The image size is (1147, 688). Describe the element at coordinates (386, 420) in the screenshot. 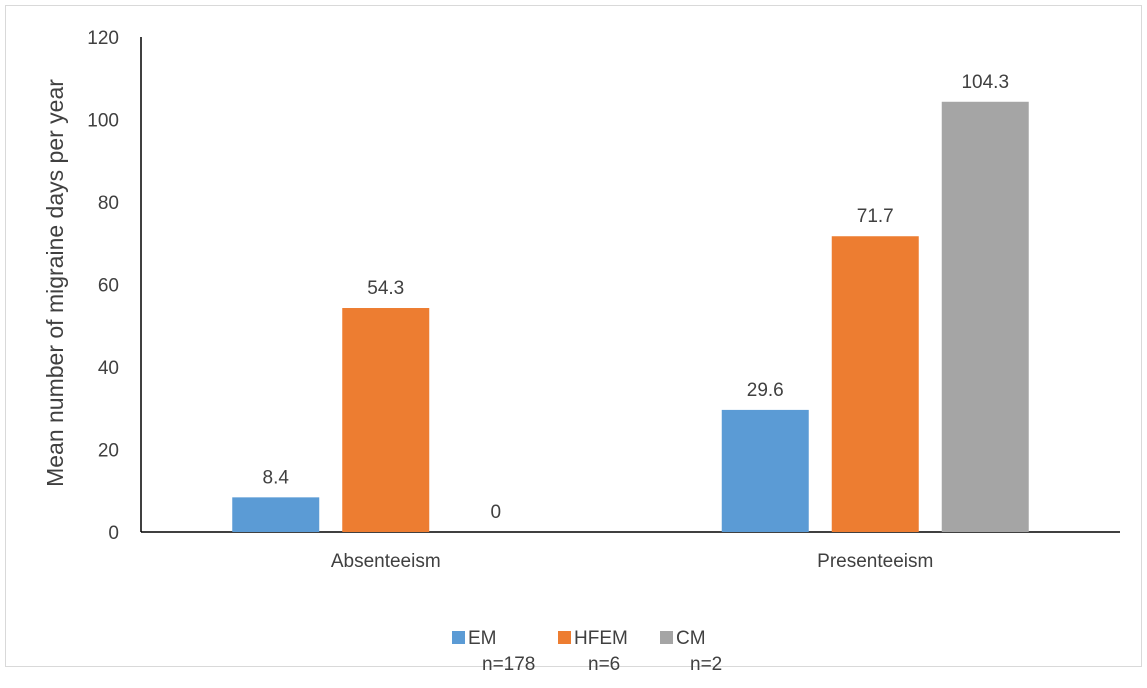

I see `bar-hfem-absenteeism` at that location.